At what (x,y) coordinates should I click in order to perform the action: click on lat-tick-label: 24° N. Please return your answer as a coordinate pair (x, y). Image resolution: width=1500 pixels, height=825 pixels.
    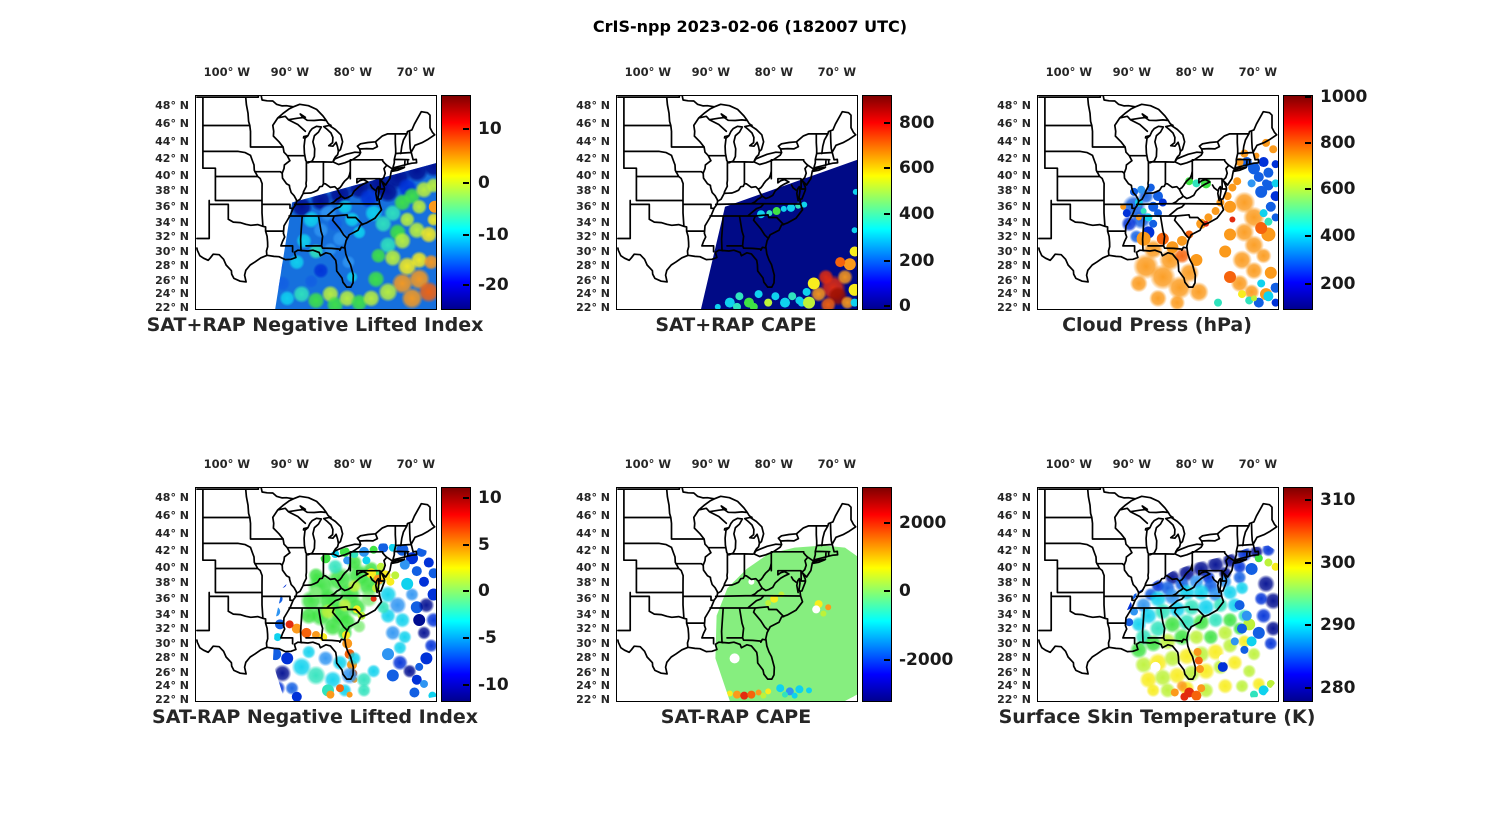
    Looking at the image, I should click on (172, 294).